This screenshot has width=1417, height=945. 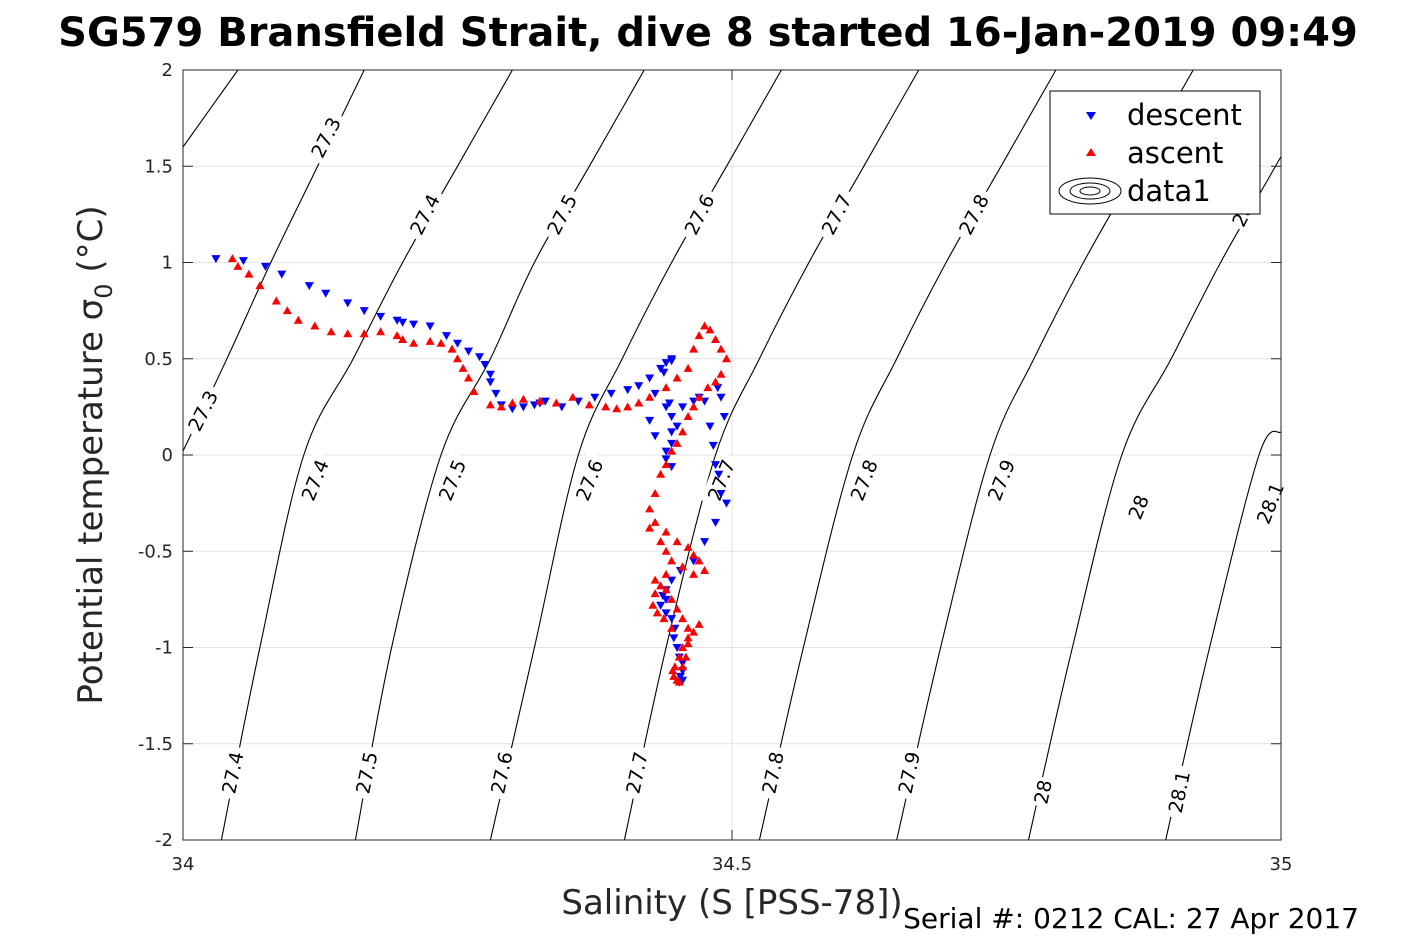 I want to click on x-axis-label: Salinity (S [PSS-78]), so click(x=731, y=903).